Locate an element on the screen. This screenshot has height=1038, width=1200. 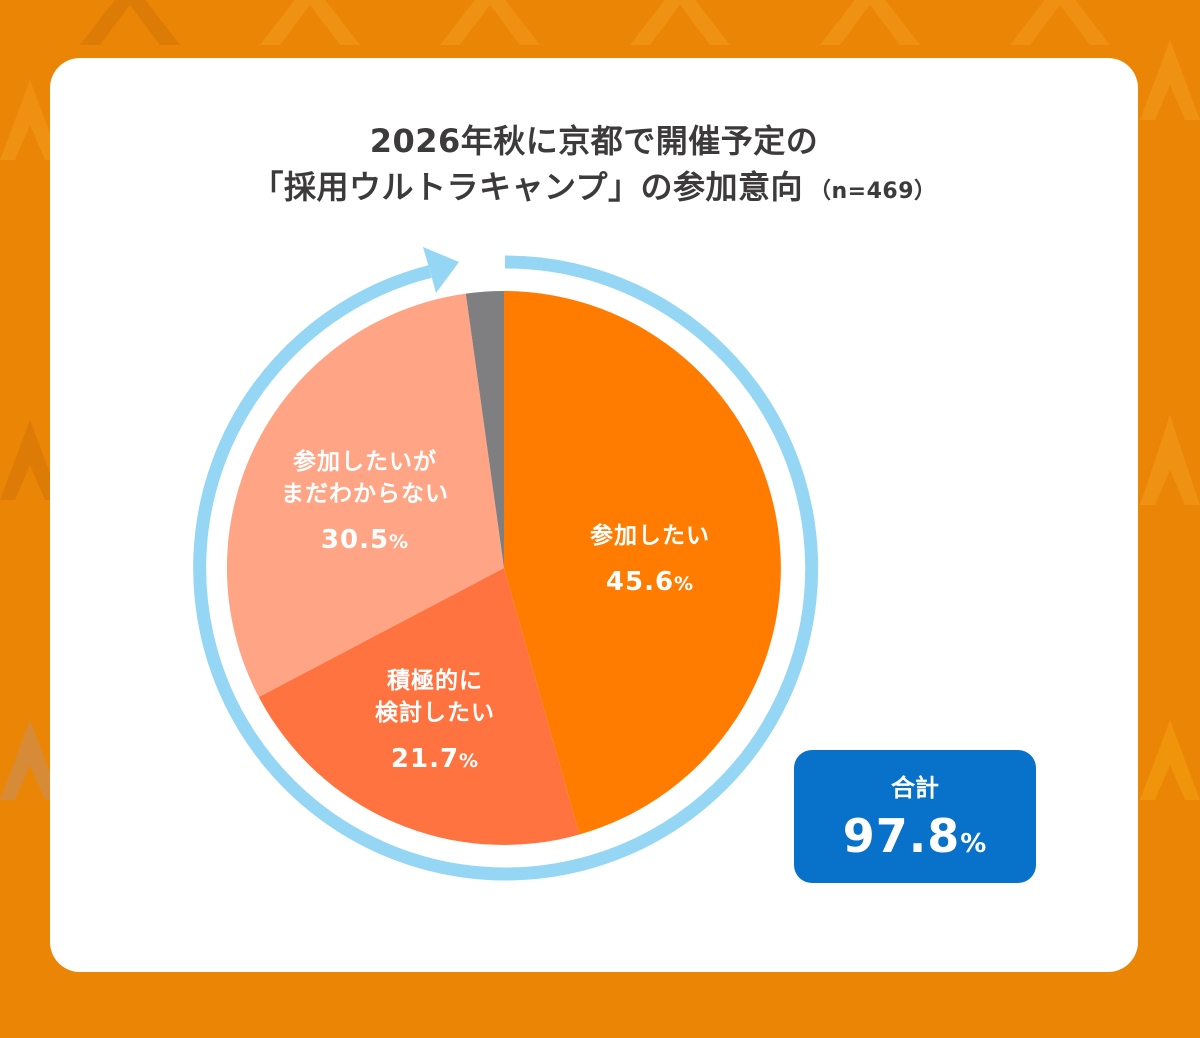
title-line-2: 「採用ウルトラキャンプ」の参加意向 （n=469） is located at coordinates (594, 187).